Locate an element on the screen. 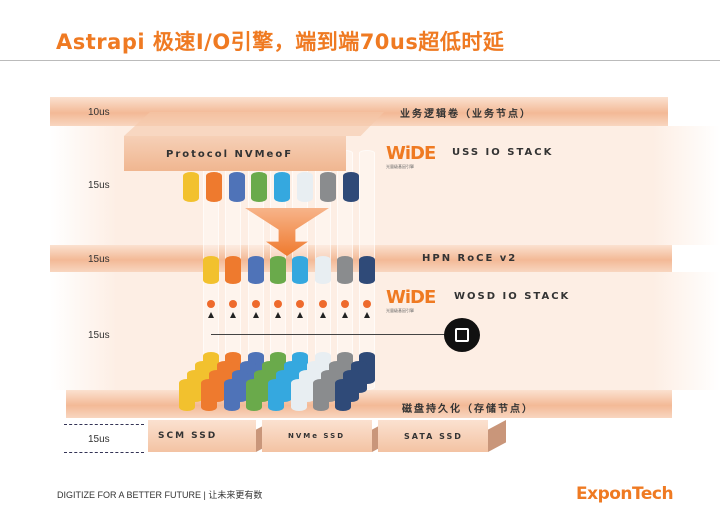 This screenshot has height=523, width=720. media-latency: 15us is located at coordinates (99, 439).